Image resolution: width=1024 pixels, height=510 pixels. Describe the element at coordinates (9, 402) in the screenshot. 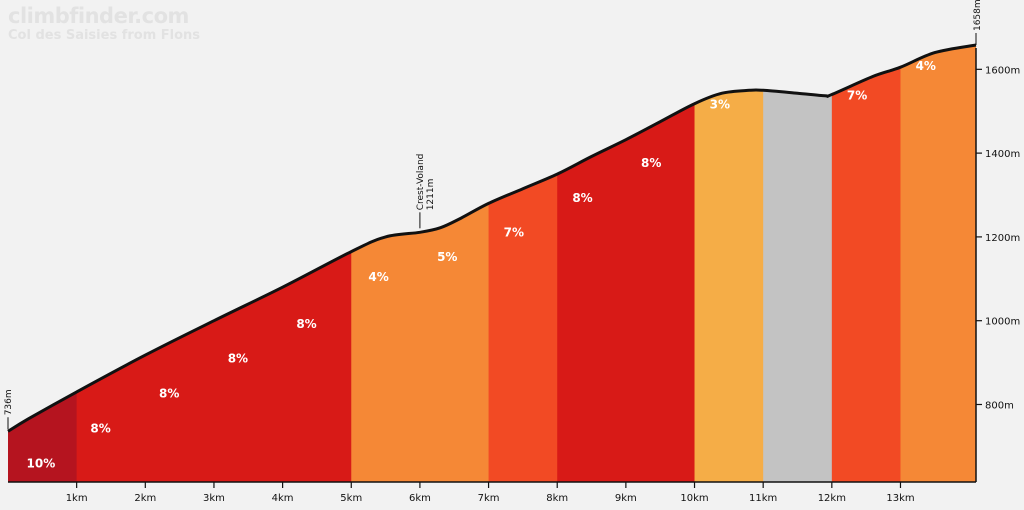

I see `start-elevation-label: 736m` at that location.